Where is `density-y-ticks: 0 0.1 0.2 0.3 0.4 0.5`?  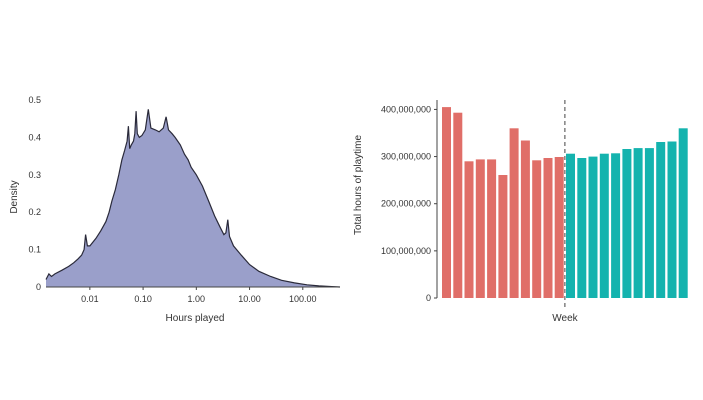
density-y-ticks: 0 0.1 0.2 0.3 0.4 0.5 is located at coordinates (34, 193).